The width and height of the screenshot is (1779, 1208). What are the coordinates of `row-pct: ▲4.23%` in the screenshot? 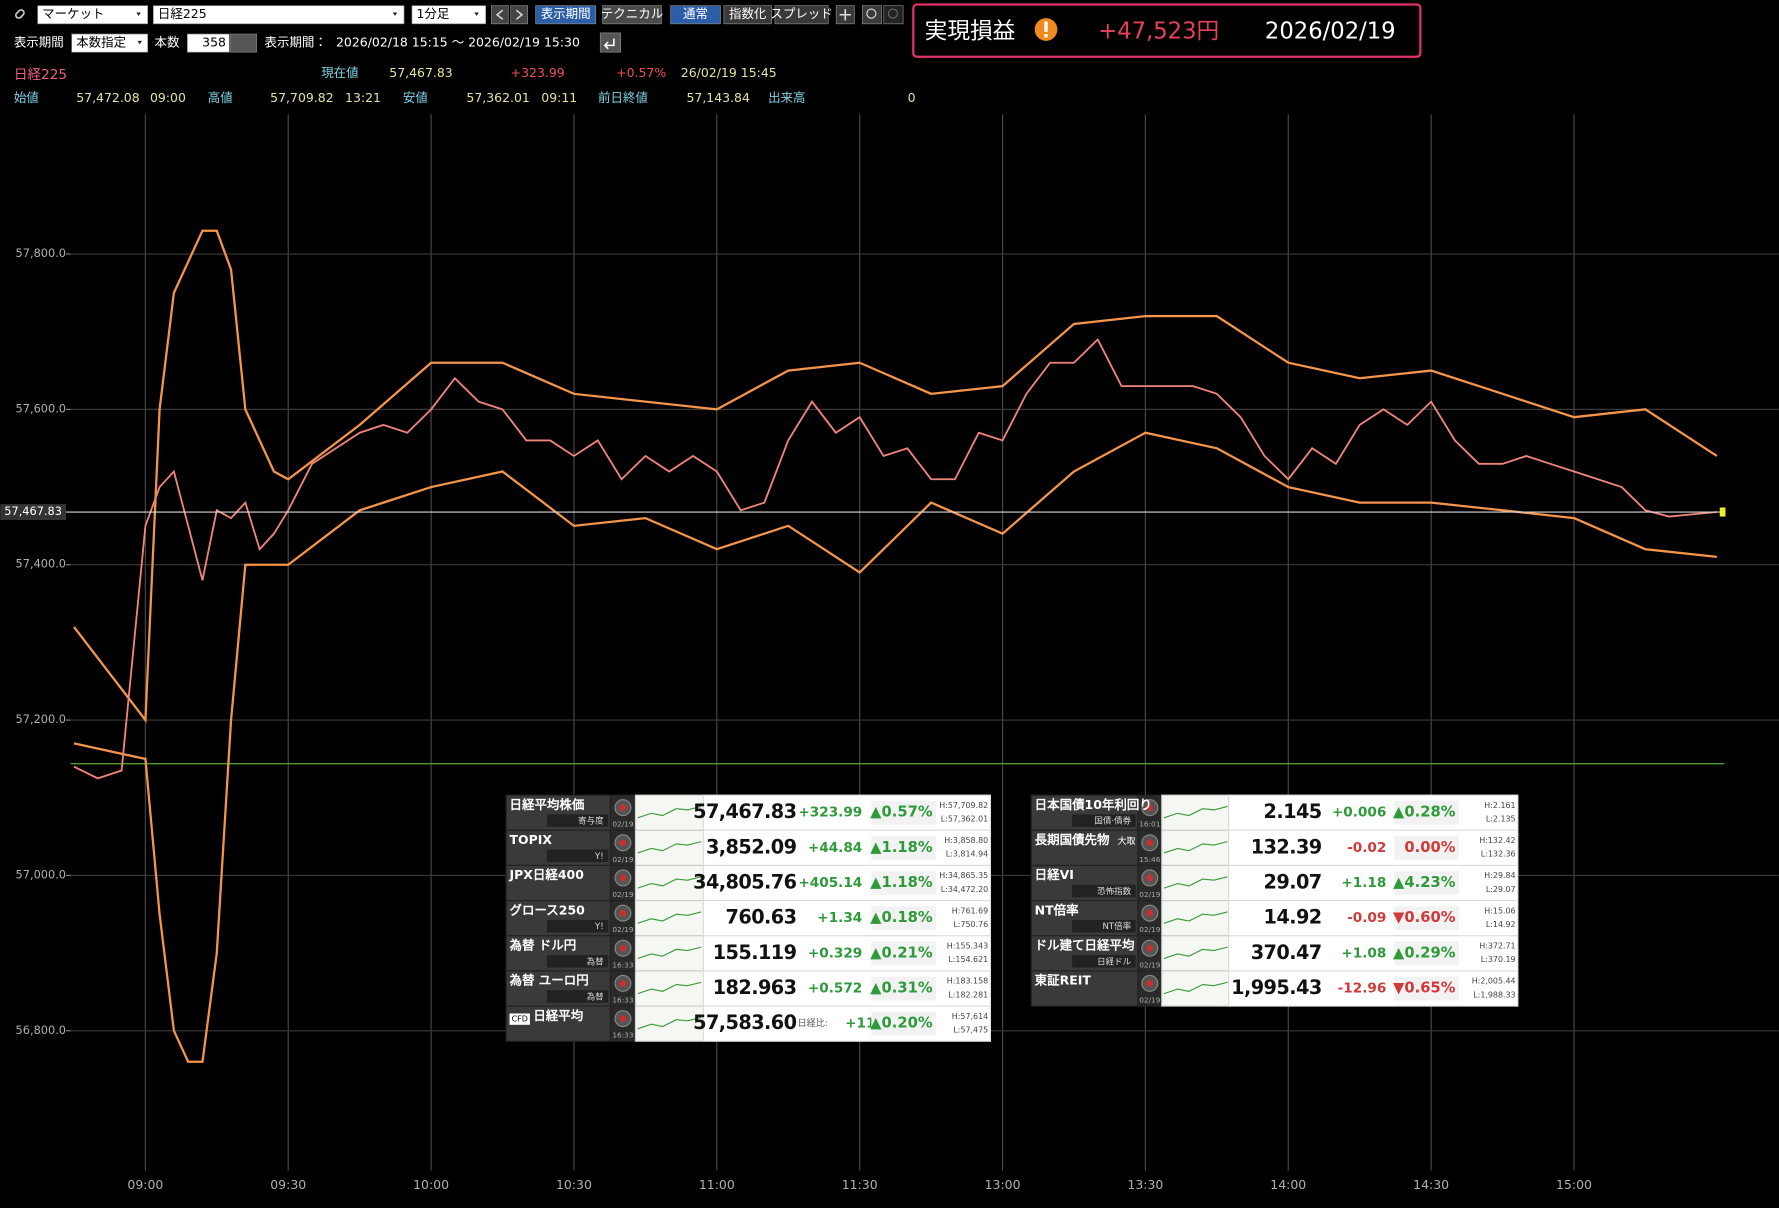 It's located at (1424, 882).